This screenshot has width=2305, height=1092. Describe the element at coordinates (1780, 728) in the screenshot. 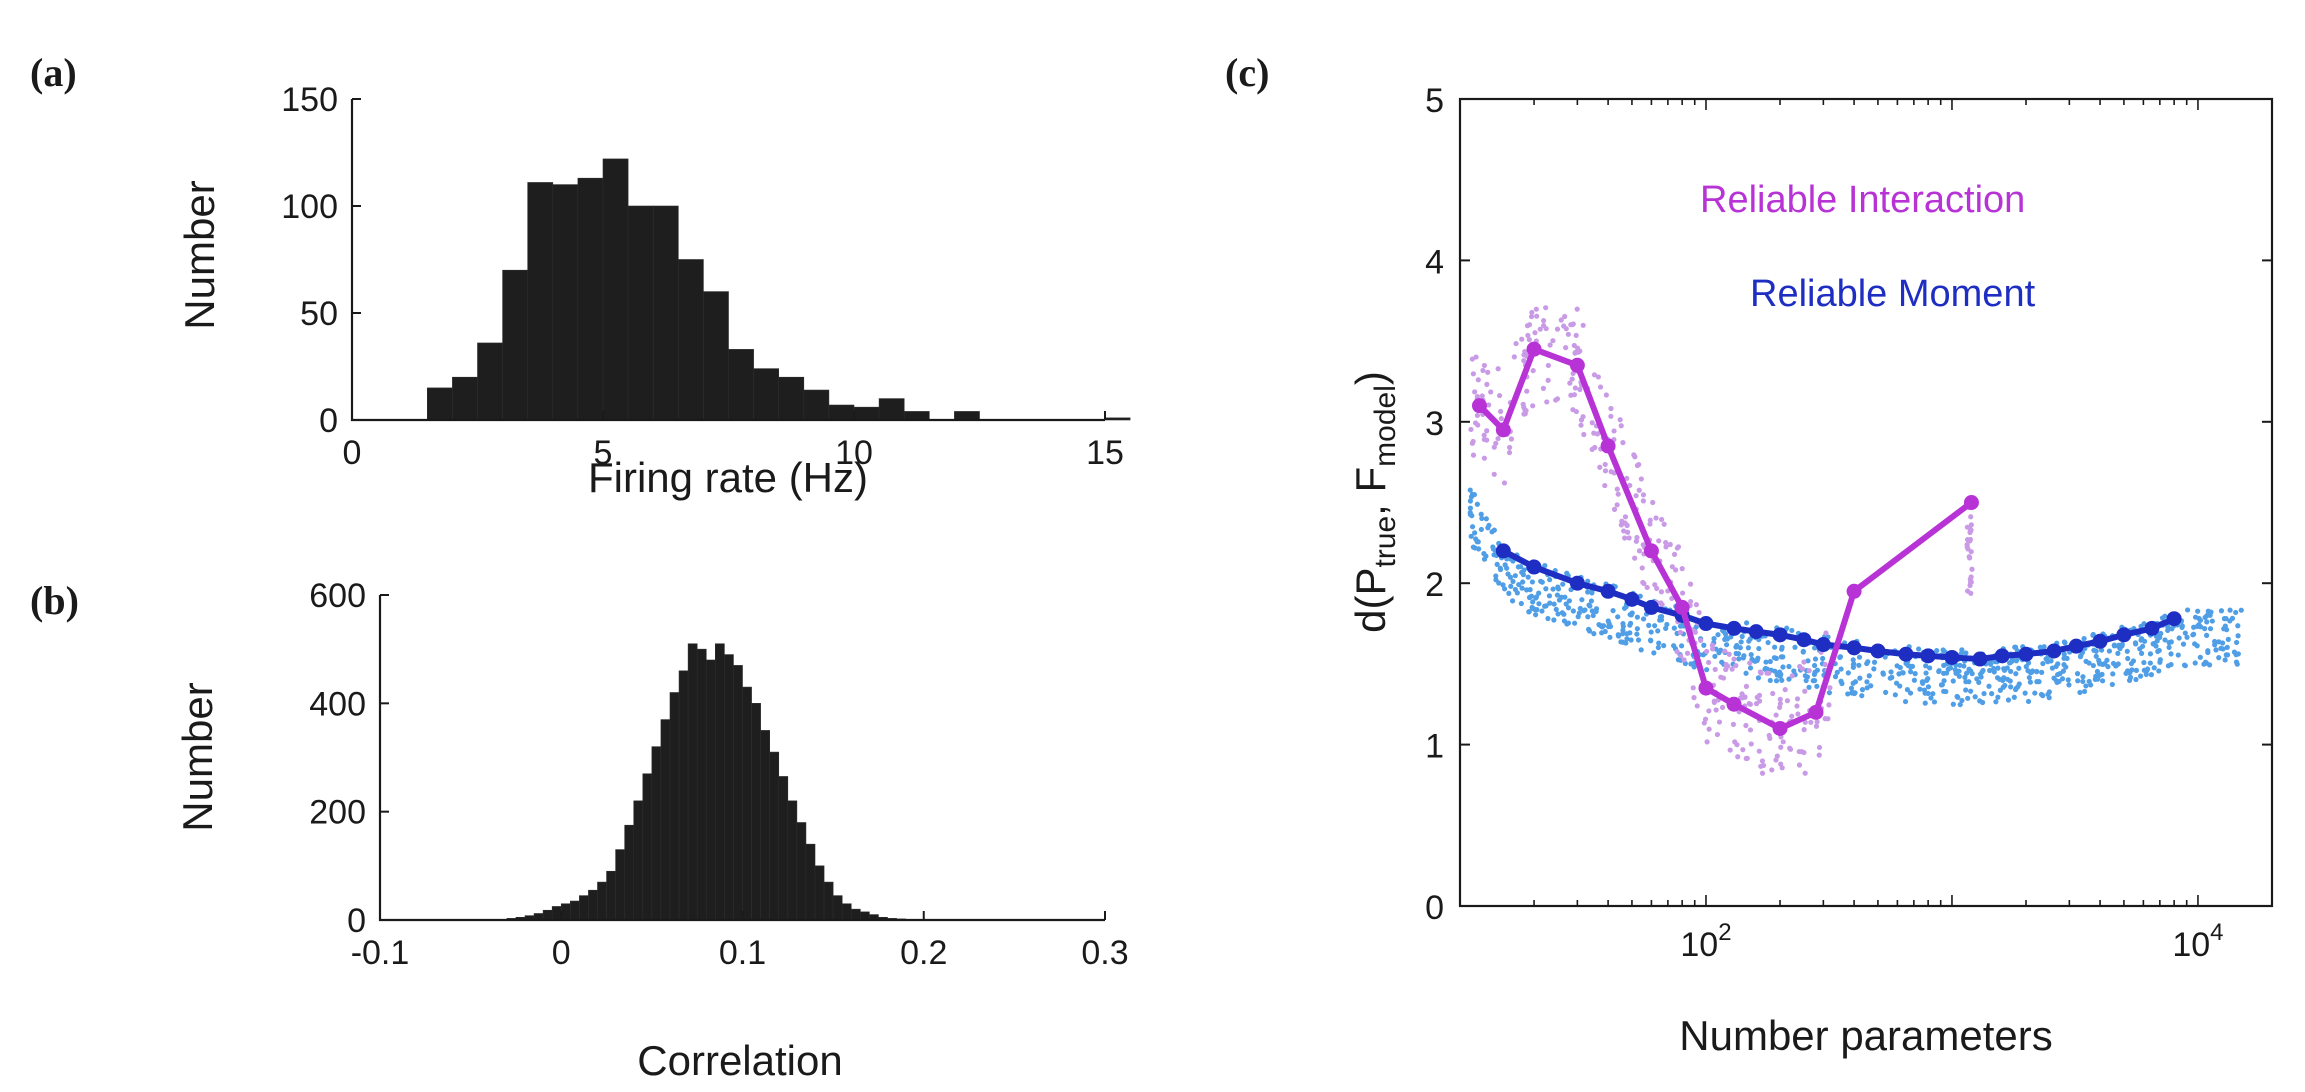

I see `panel-c-interaction-marker` at that location.